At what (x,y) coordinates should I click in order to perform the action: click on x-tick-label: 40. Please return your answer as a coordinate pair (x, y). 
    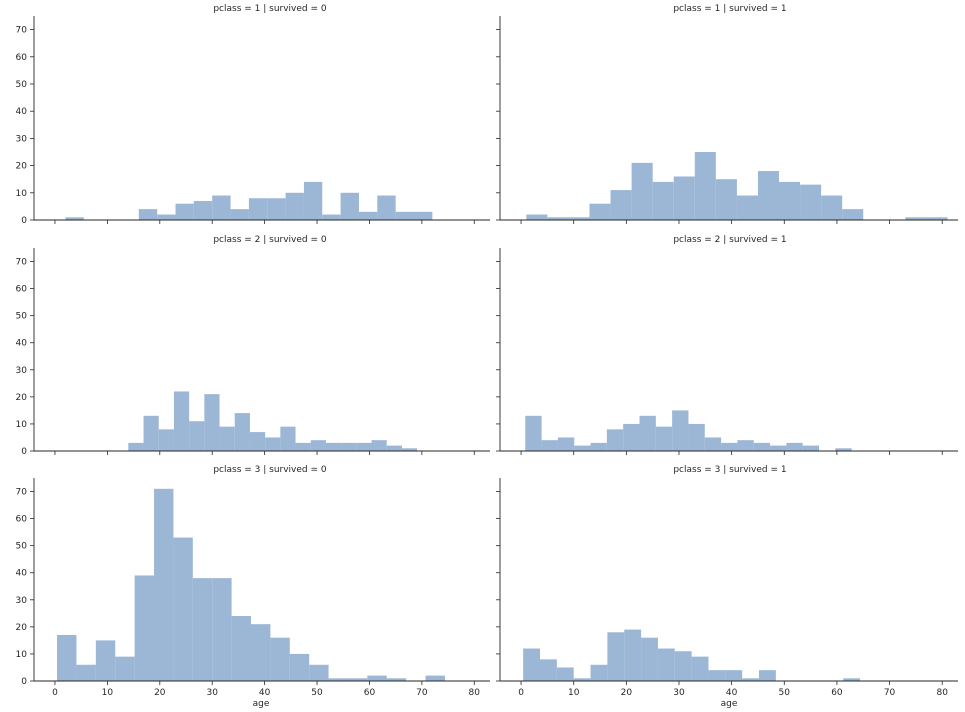
    Looking at the image, I should click on (732, 693).